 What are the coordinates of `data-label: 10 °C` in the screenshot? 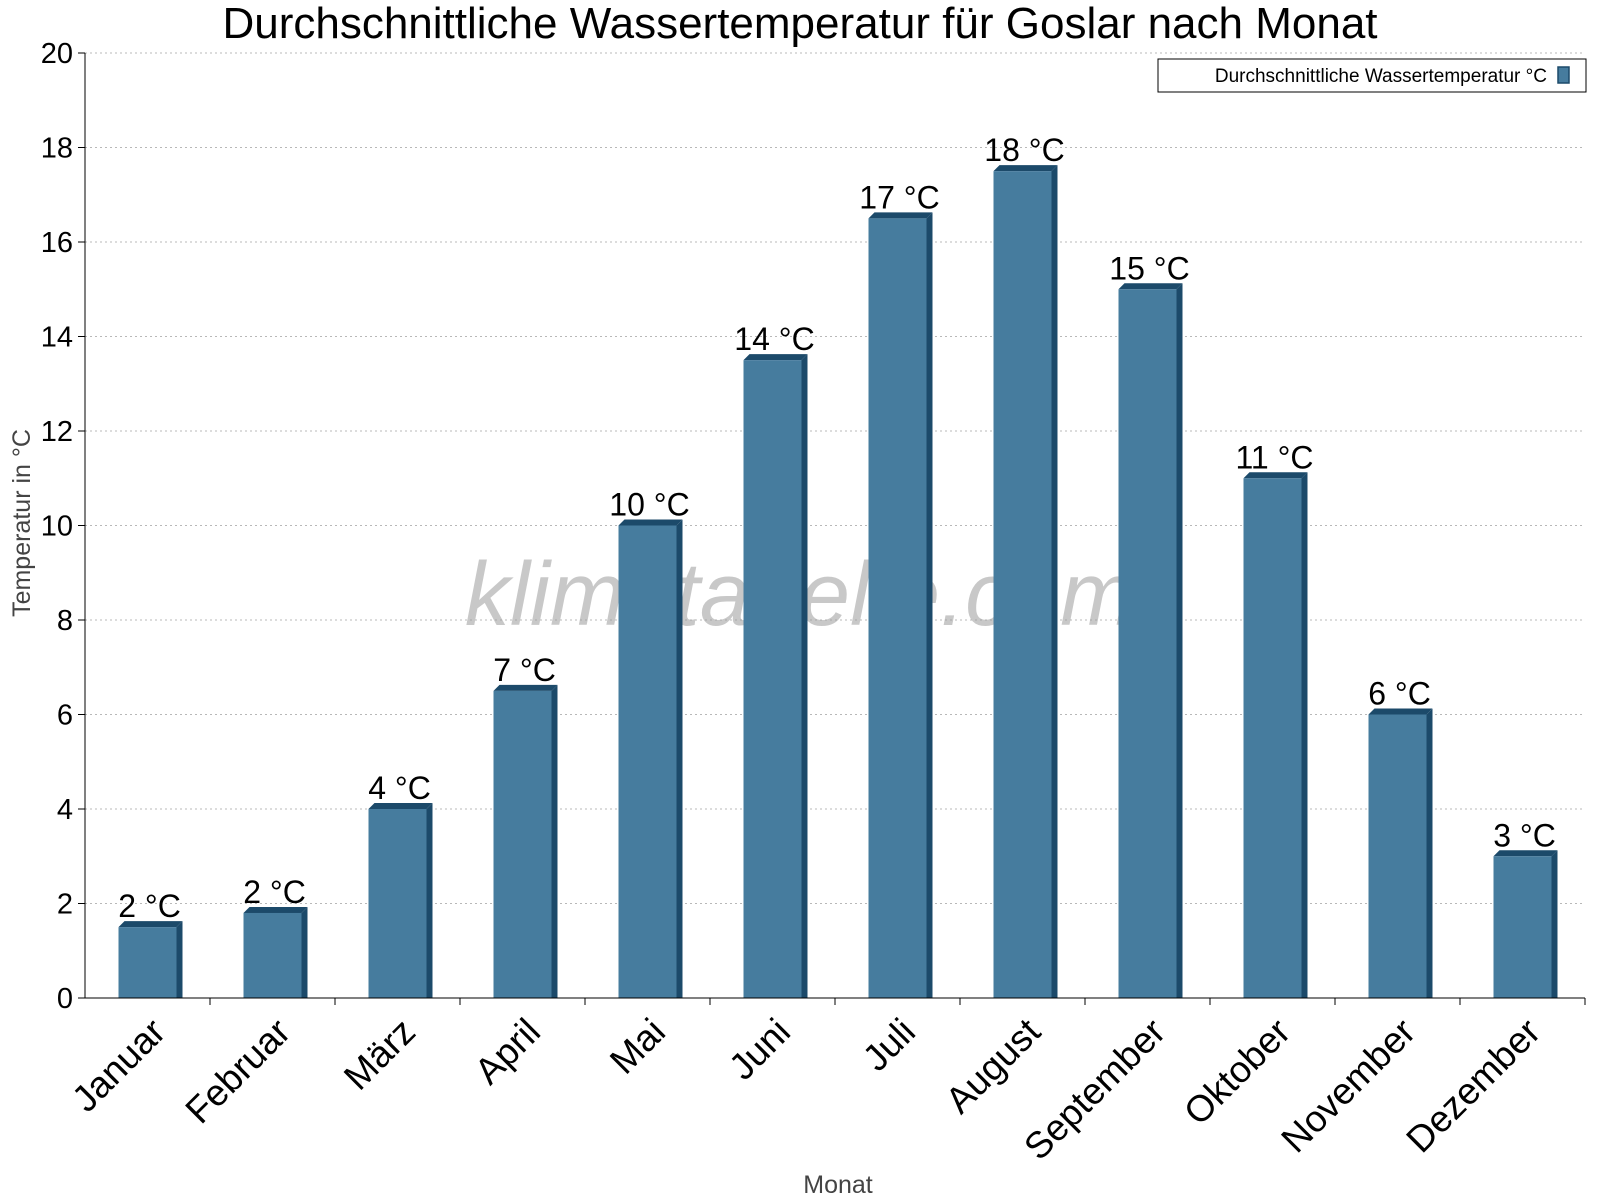 It's located at (649, 505).